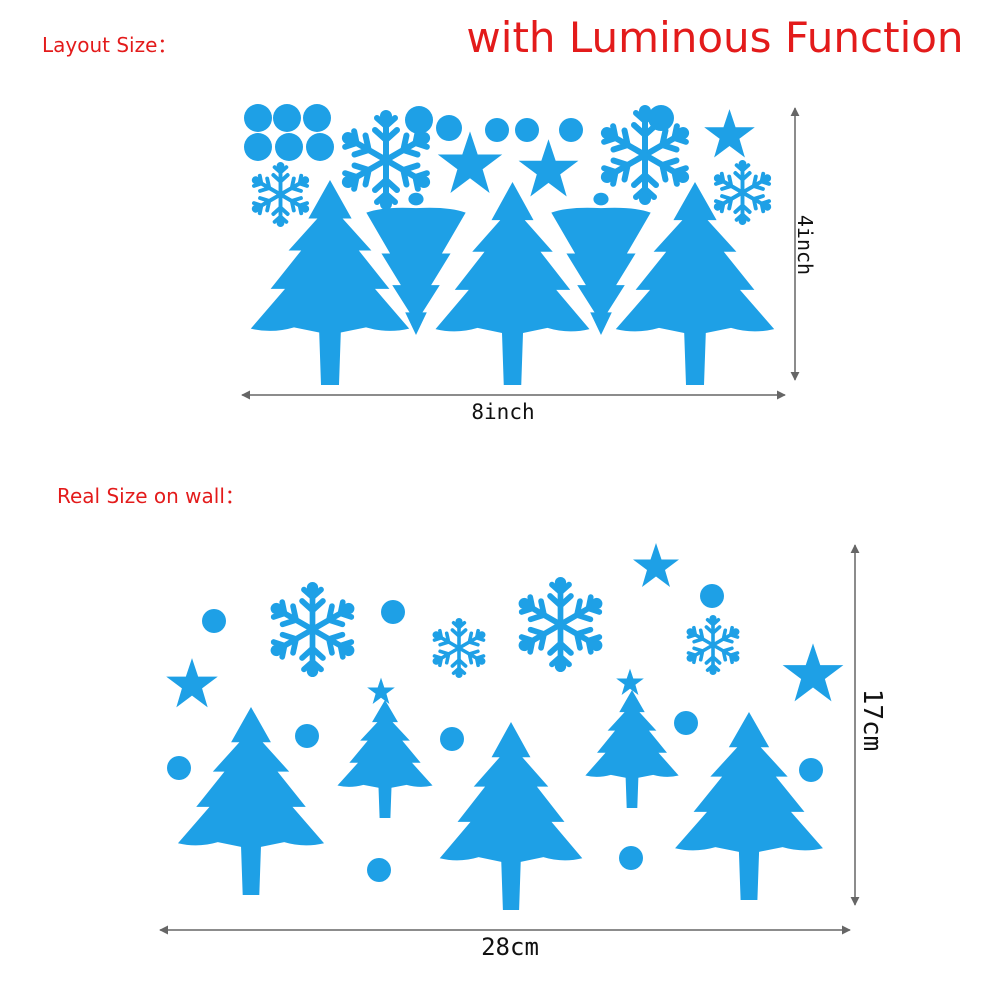 This screenshot has width=1000, height=1000. I want to click on title: with Luminous Function, so click(714, 37).